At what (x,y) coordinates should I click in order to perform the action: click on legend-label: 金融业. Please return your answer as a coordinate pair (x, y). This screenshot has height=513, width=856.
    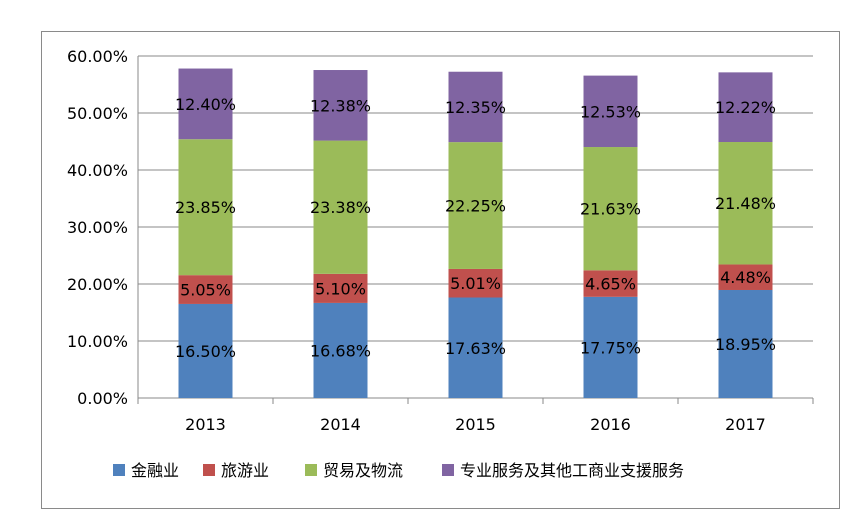
    Looking at the image, I should click on (155, 470).